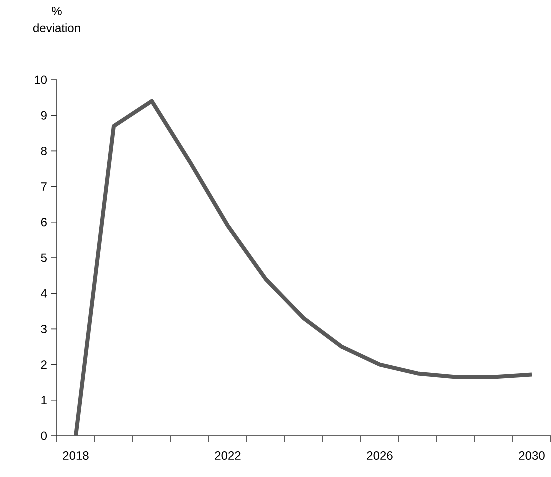 The width and height of the screenshot is (551, 477). What do you see at coordinates (380, 456) in the screenshot?
I see `x-tick-label: 2026` at bounding box center [380, 456].